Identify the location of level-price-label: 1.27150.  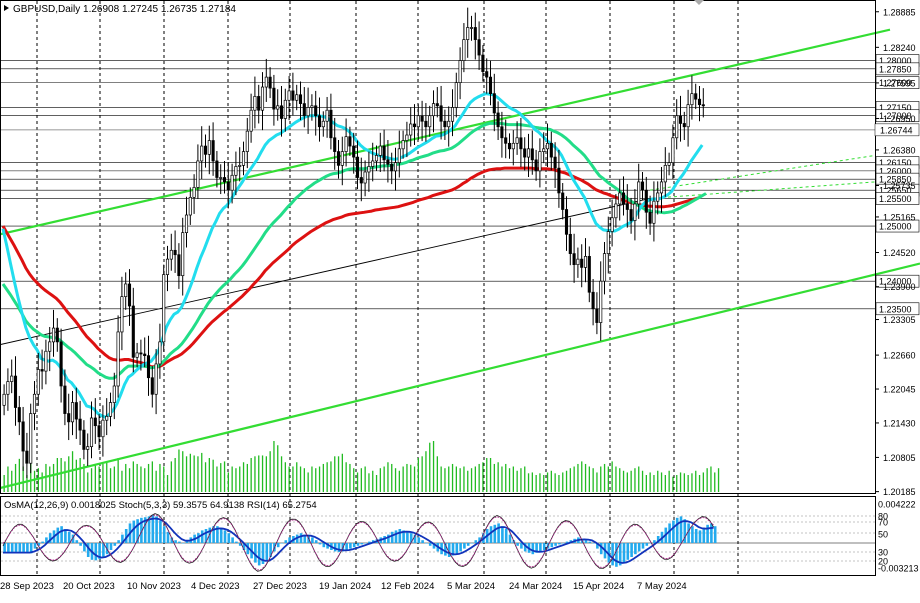
(895, 108).